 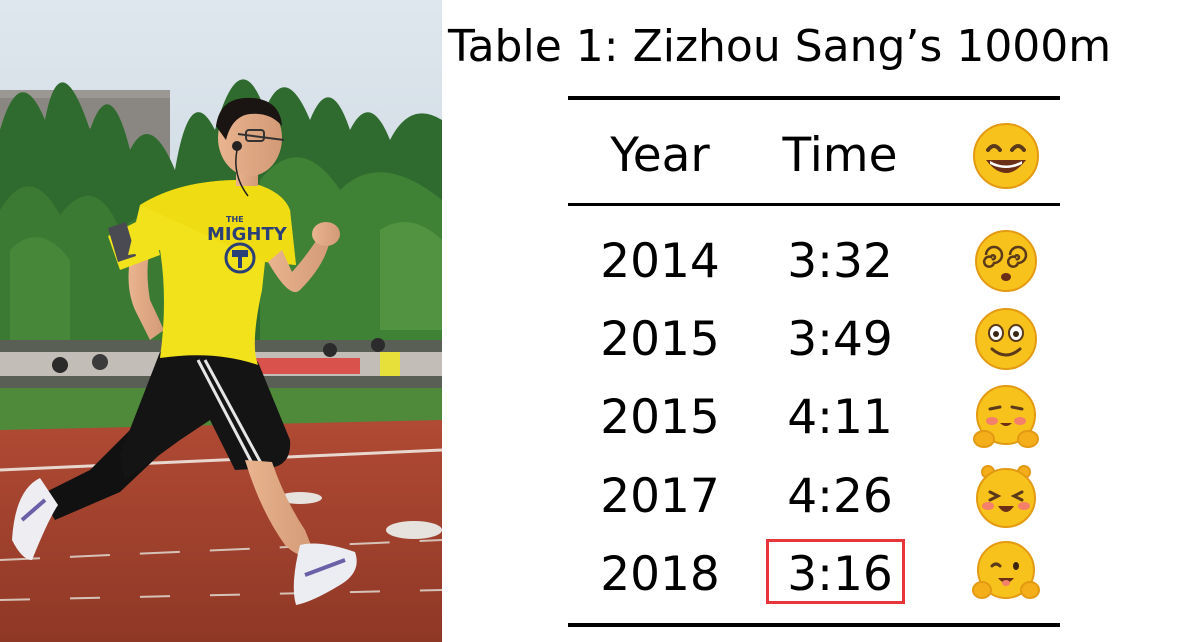 What do you see at coordinates (660, 261) in the screenshot?
I see `row-1-year: 2014` at bounding box center [660, 261].